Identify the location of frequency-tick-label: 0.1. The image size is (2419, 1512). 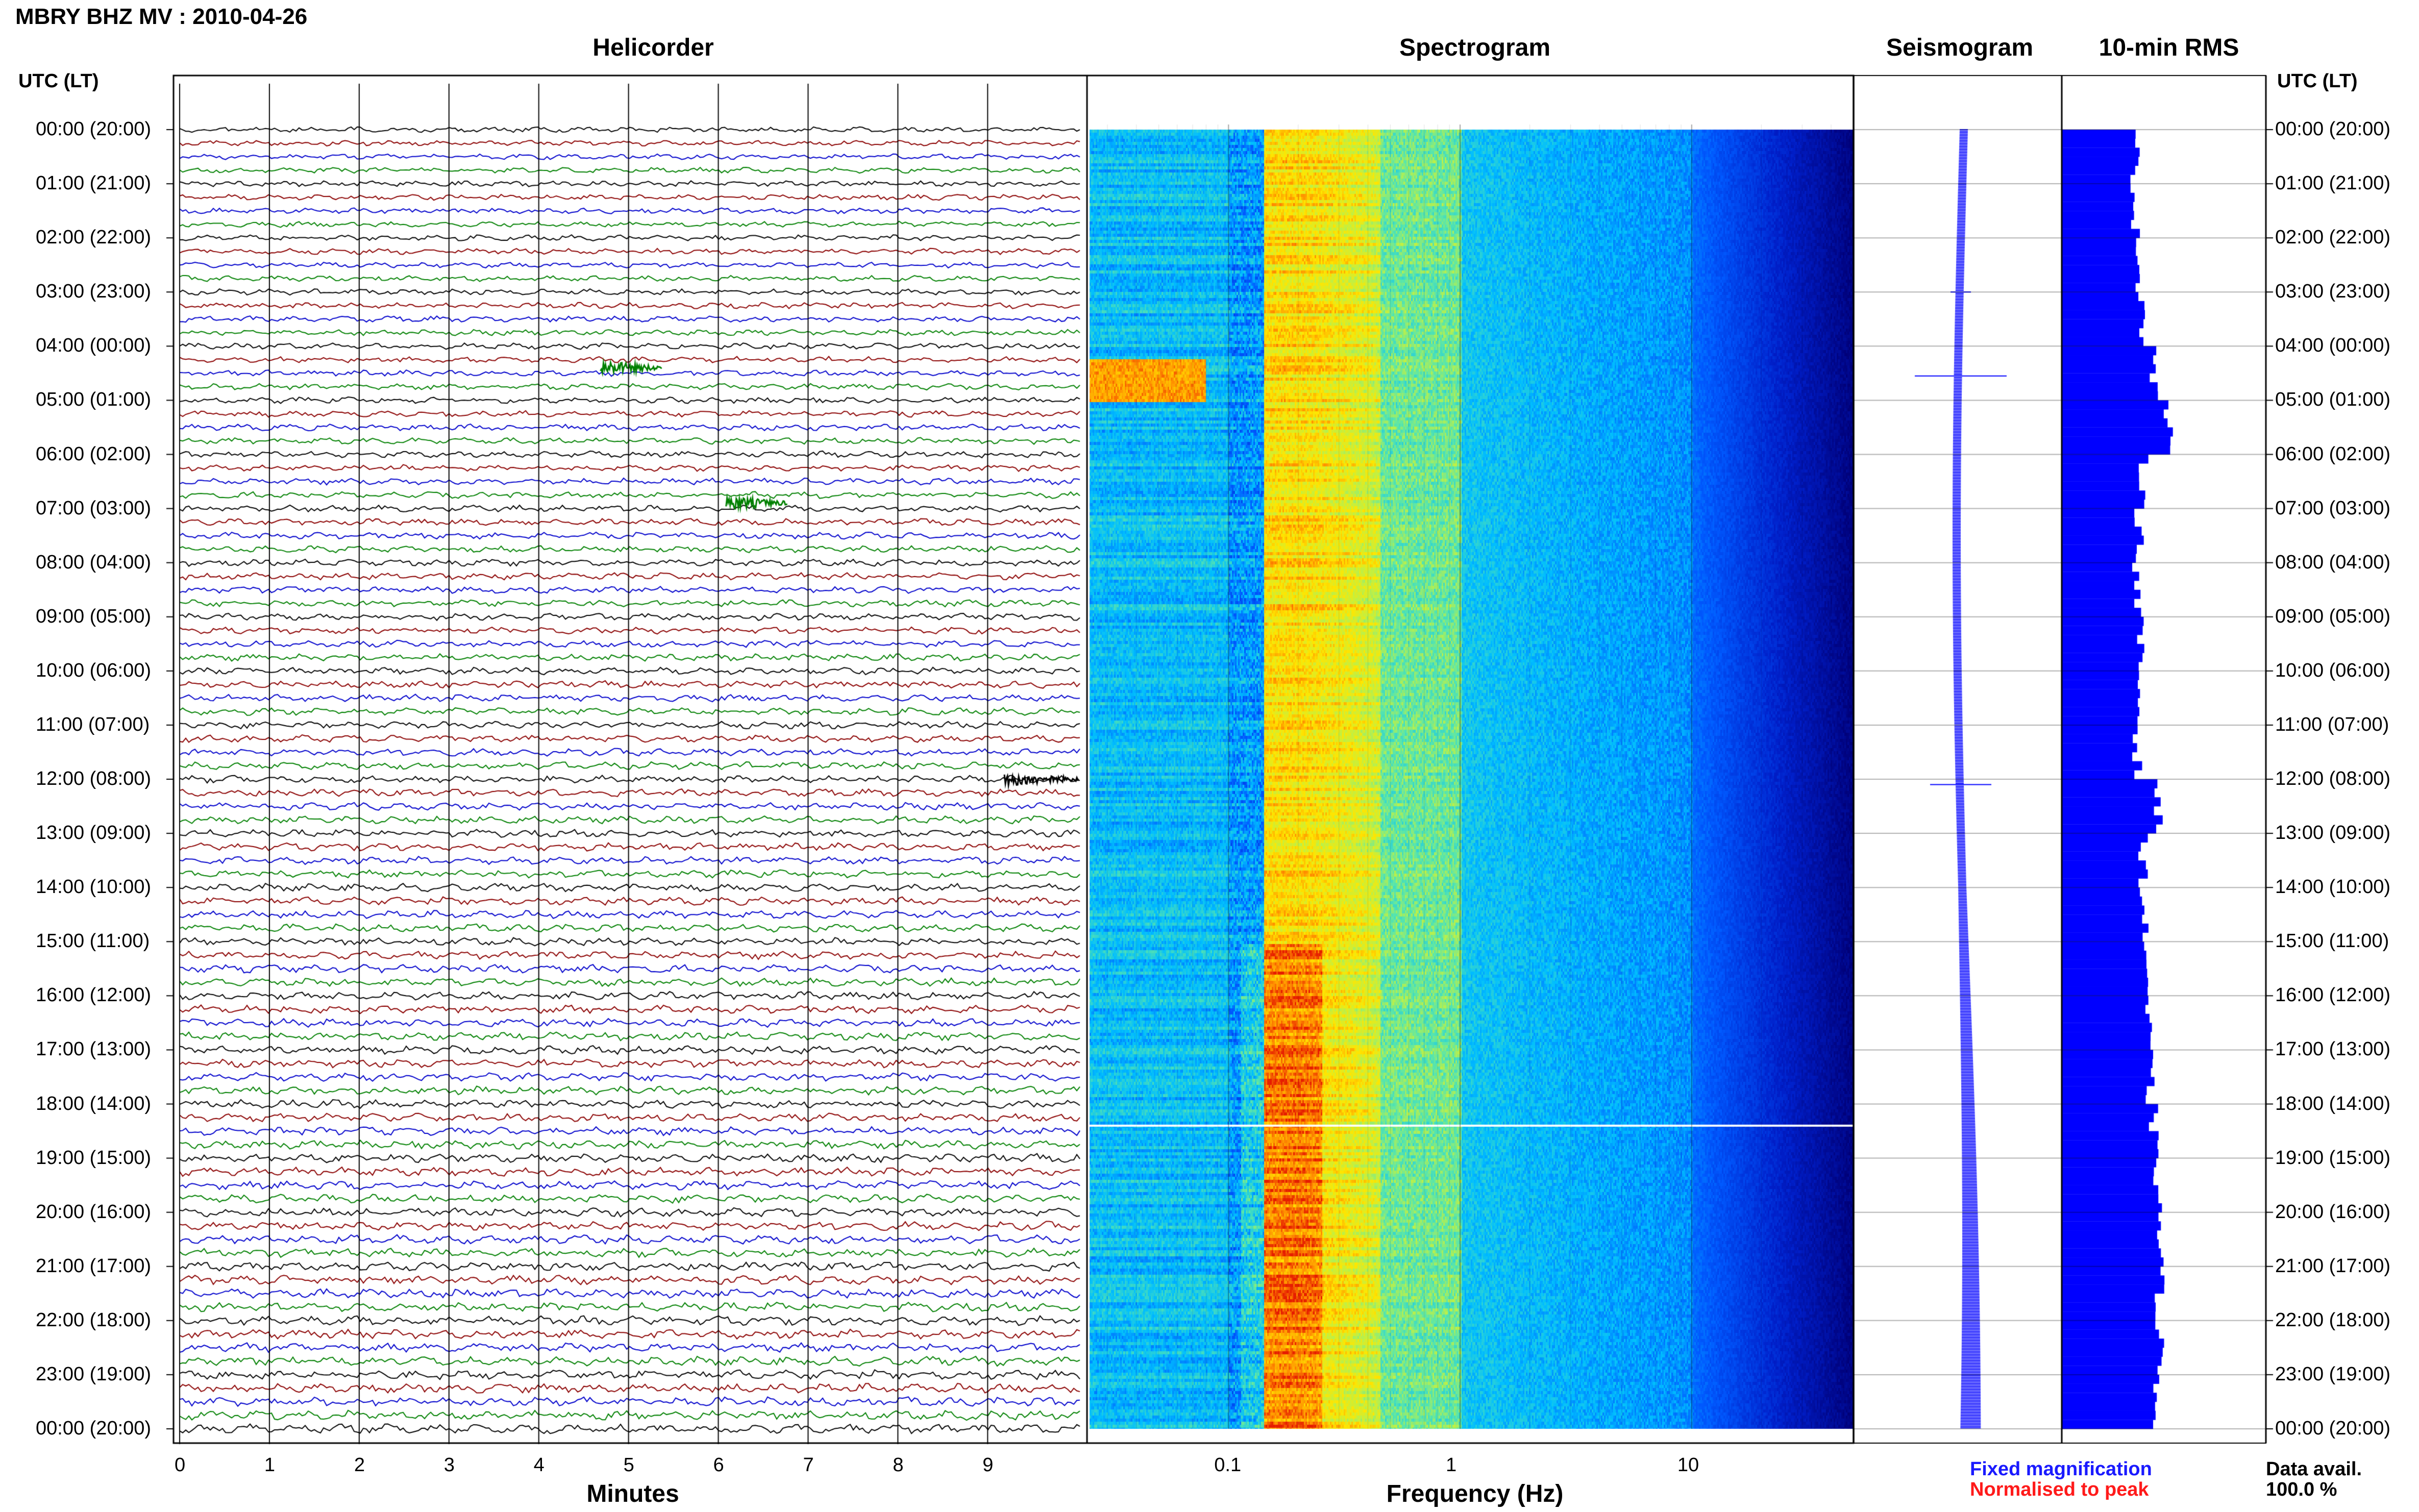
(1228, 1465).